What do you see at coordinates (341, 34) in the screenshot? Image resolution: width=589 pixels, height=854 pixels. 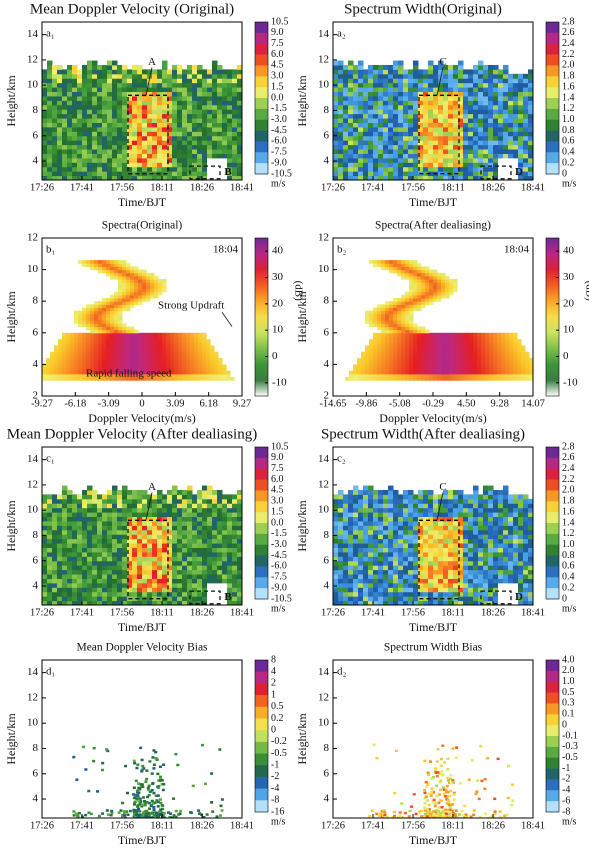 I see `panel-label: a₂` at bounding box center [341, 34].